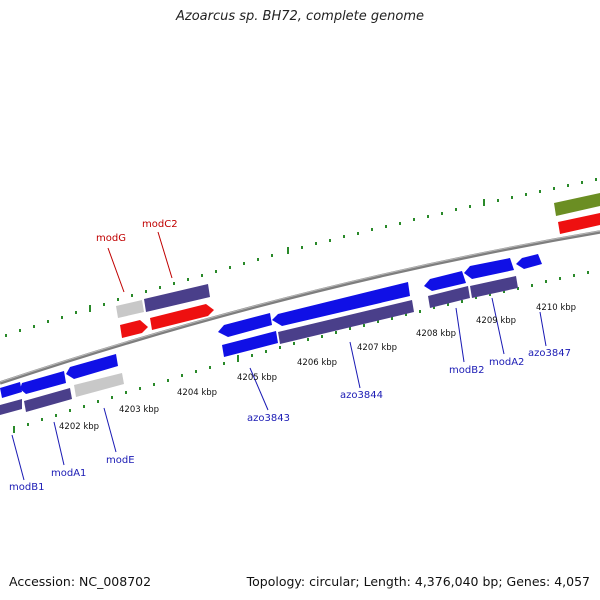 This screenshot has height=600, width=600. What do you see at coordinates (11, 390) in the screenshot?
I see `gene-modB1-arrow` at bounding box center [11, 390].